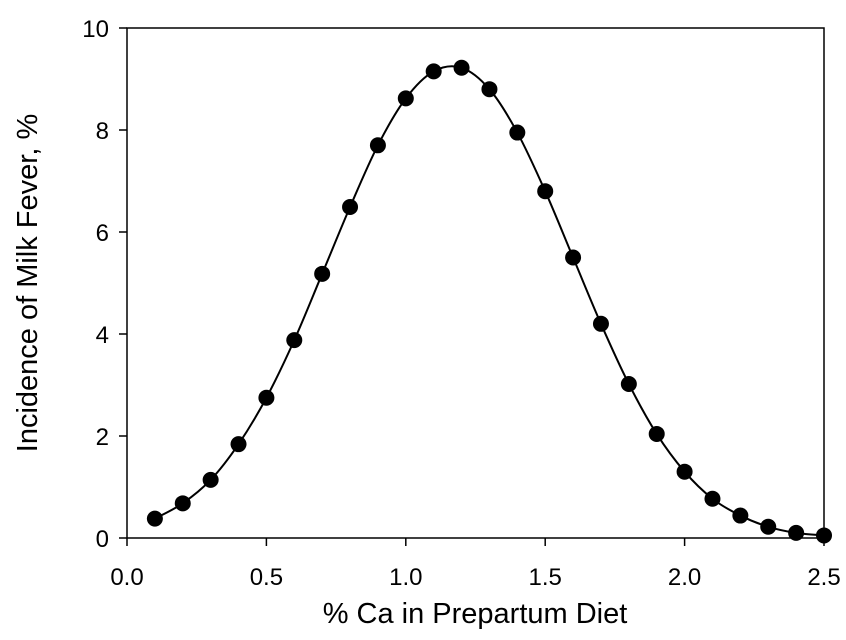 Image resolution: width=846 pixels, height=640 pixels. What do you see at coordinates (475, 564) in the screenshot?
I see `x-axis-ticks: 0.0 0.5 1.0 1.5 2.0 2.5` at bounding box center [475, 564].